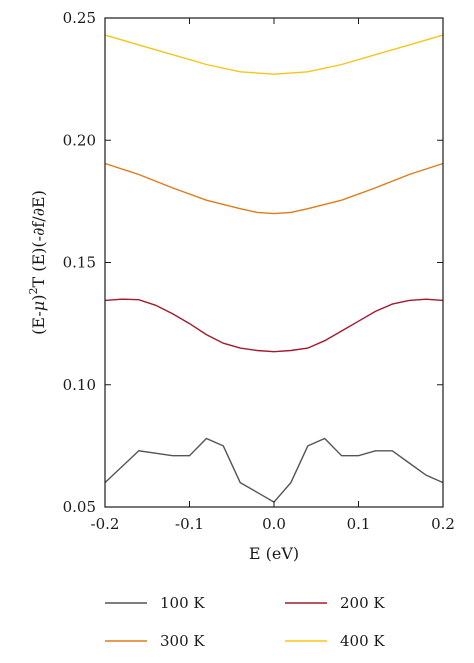  I want to click on y-axis-label-superscript: 2, so click(33, 291).